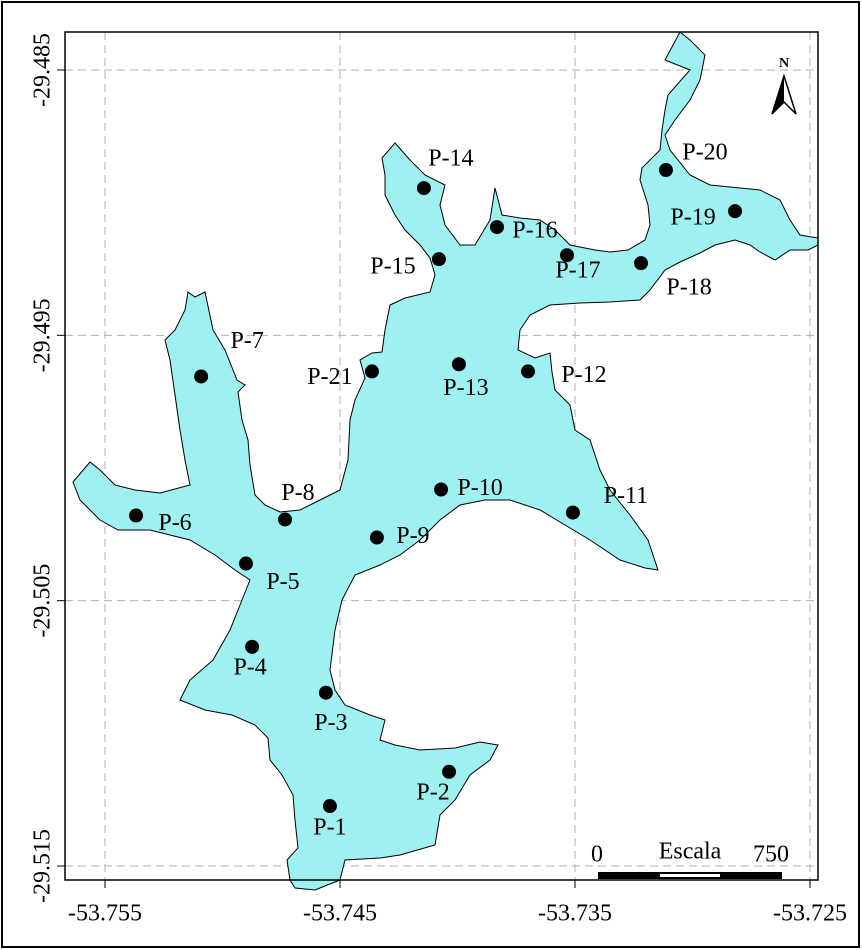 This screenshot has height=950, width=862. Describe the element at coordinates (784, 63) in the screenshot. I see `north-label: N` at that location.